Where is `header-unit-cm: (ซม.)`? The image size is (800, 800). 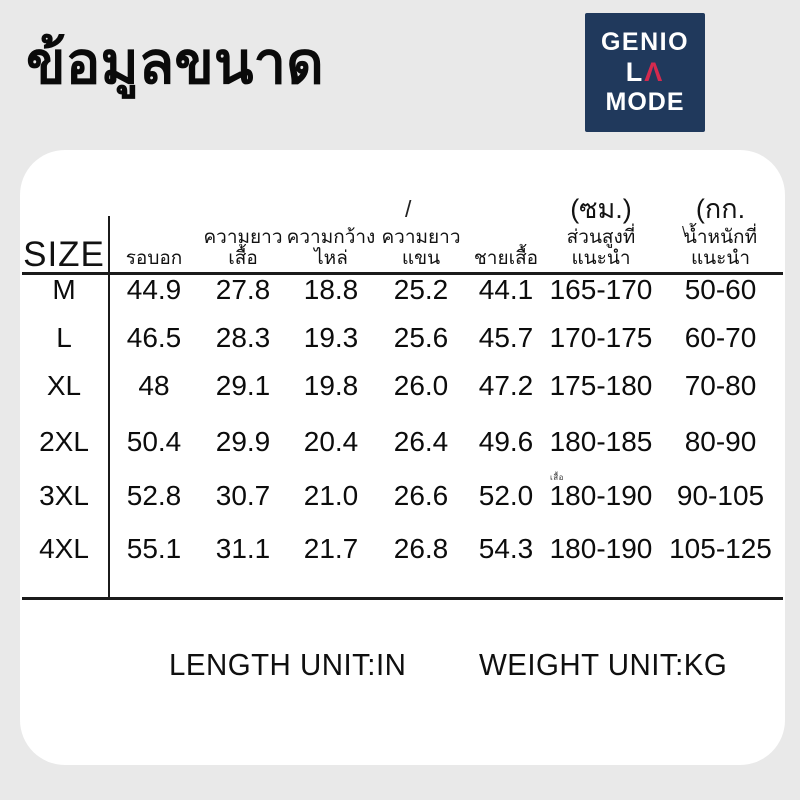 header-unit-cm: (ซม.) is located at coordinates (601, 209).